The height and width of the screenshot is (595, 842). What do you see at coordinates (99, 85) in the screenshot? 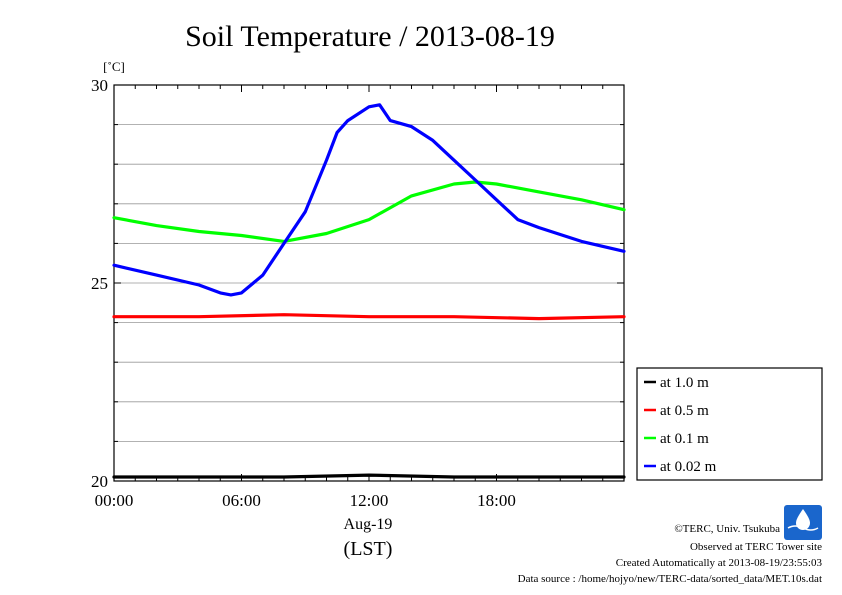
I see `y-tick-label: 30` at bounding box center [99, 85].